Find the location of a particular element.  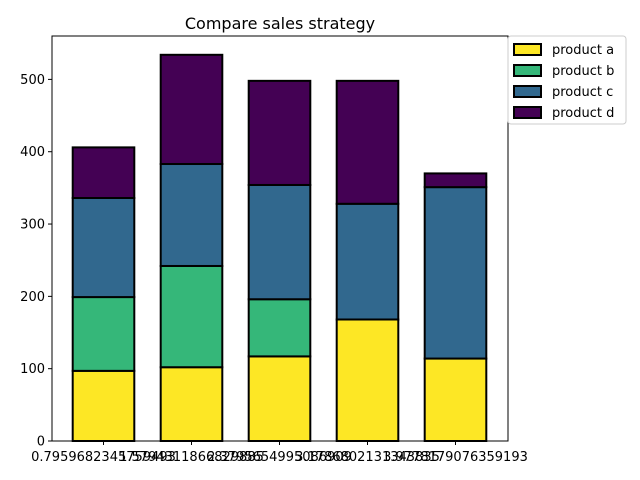

y-tick-label: 500 is located at coordinates (32, 80).